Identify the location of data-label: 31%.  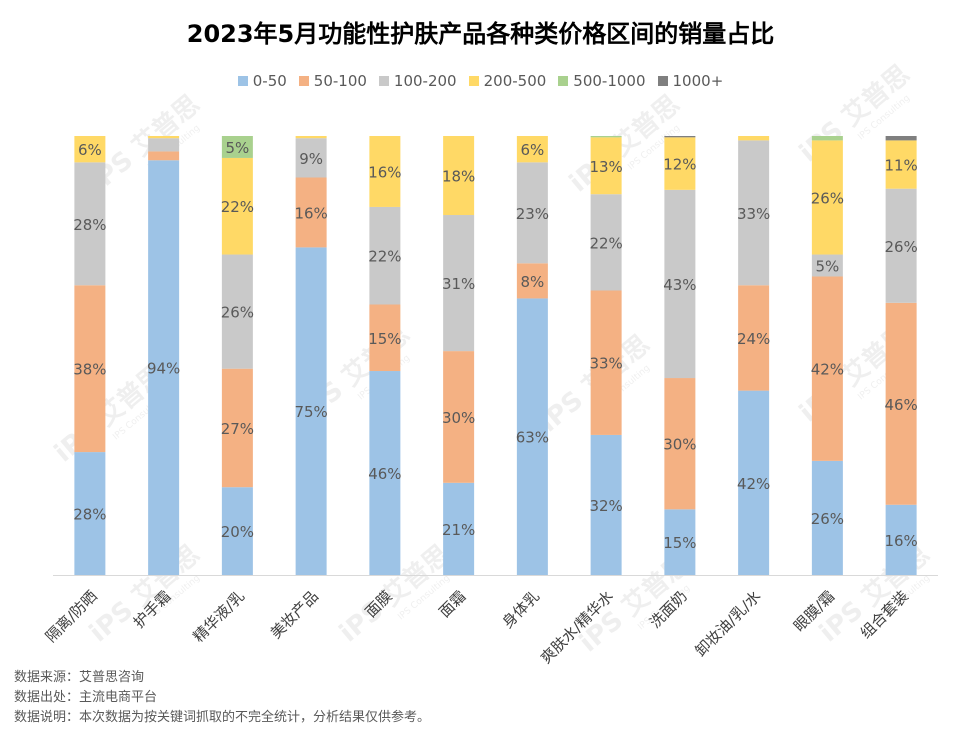
(458, 284).